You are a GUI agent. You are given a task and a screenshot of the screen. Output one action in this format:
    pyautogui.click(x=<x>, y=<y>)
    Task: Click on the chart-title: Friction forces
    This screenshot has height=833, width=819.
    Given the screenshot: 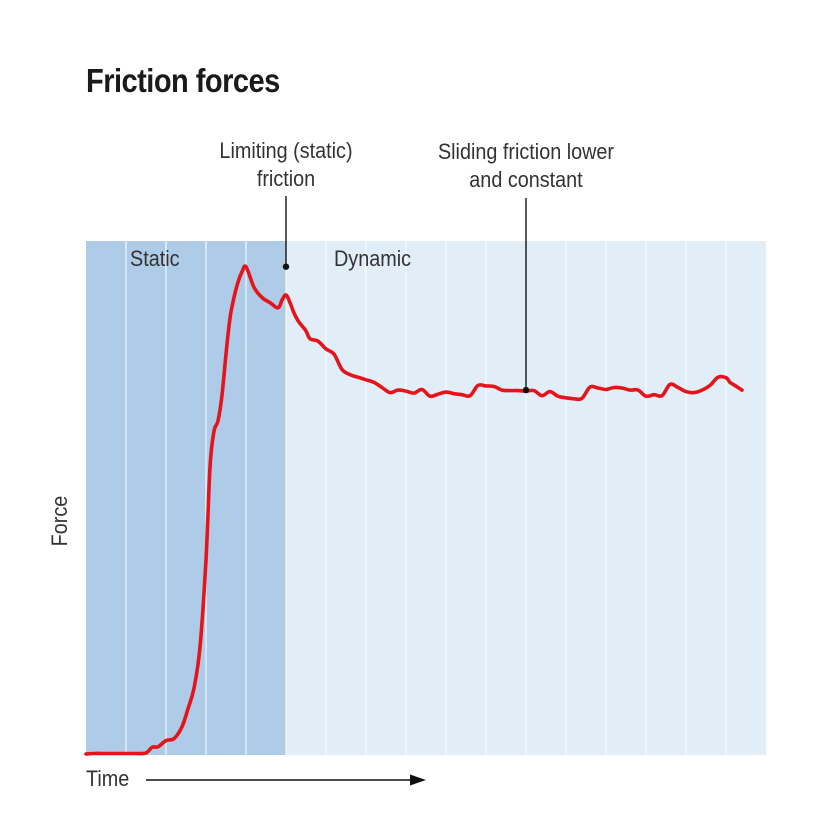 What is the action you would take?
    pyautogui.click(x=183, y=80)
    